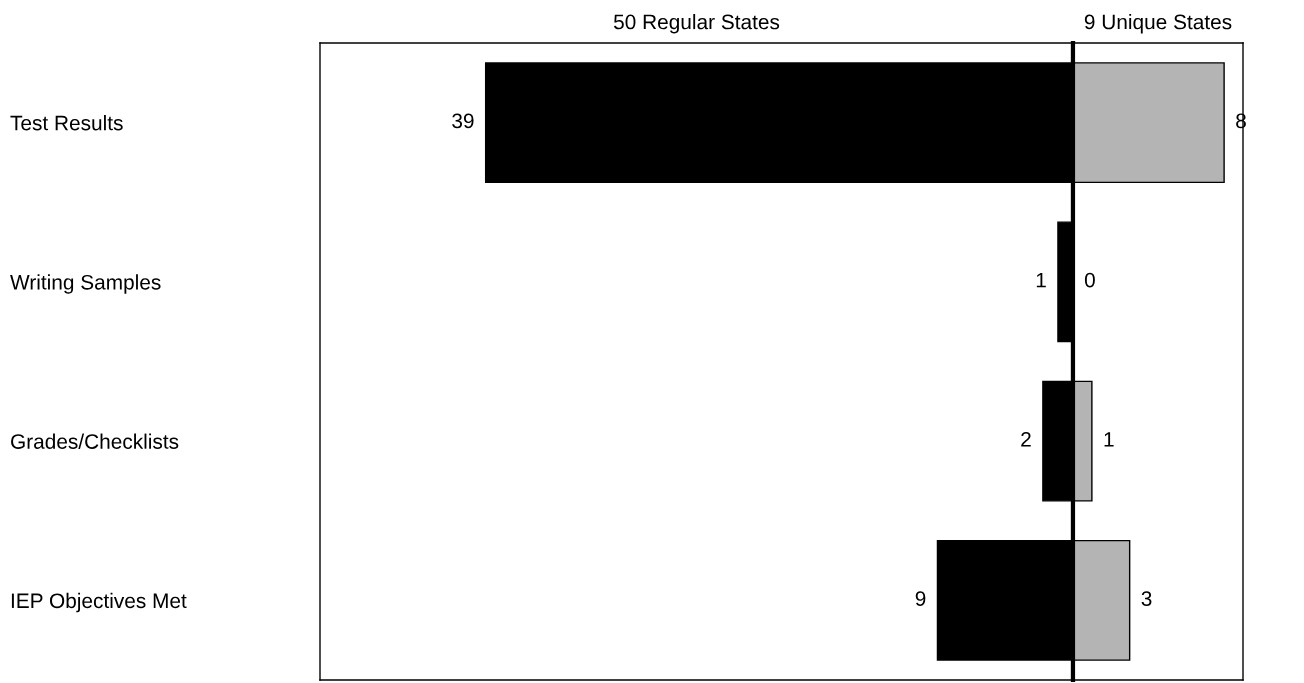  I want to click on data-label: 2, so click(1026, 439).